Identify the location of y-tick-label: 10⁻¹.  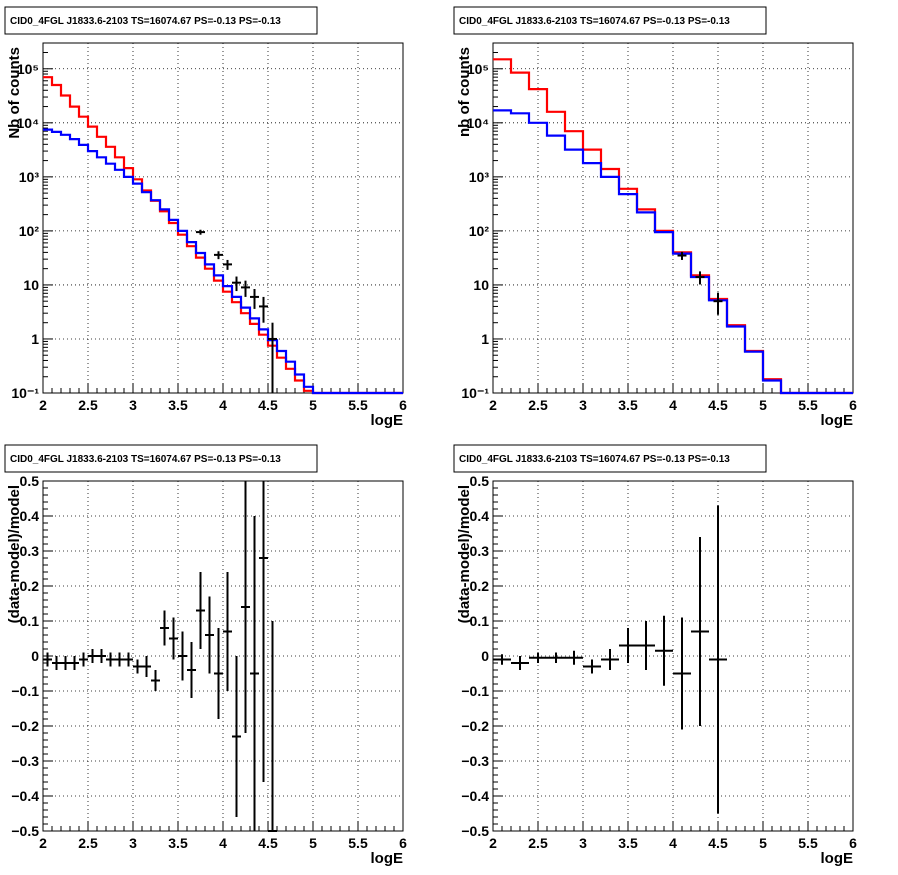
(475, 393).